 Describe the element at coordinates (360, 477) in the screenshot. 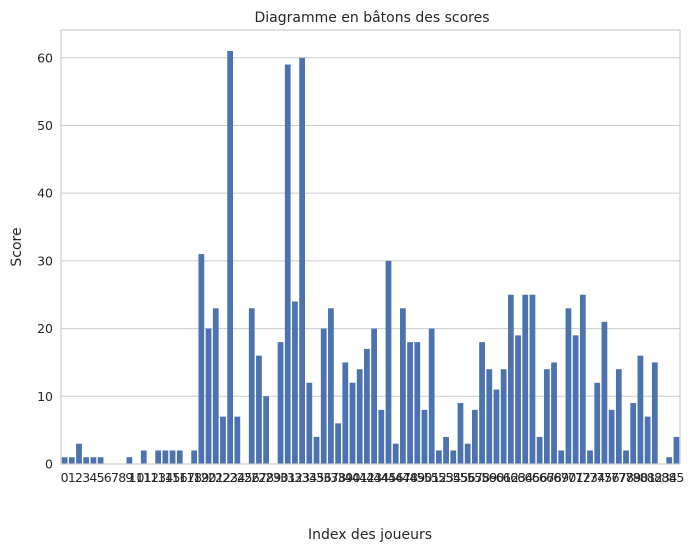

I see `x-tick-label: 41` at that location.